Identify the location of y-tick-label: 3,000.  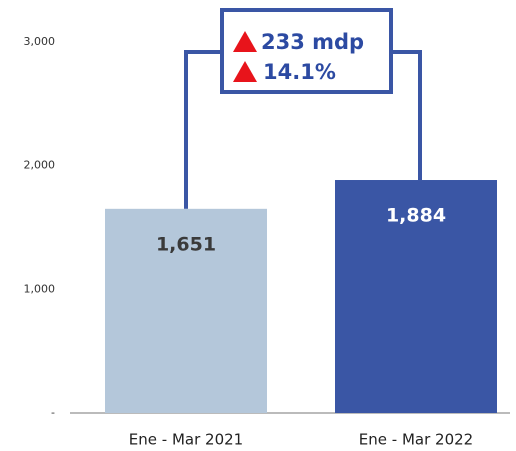
(40, 41).